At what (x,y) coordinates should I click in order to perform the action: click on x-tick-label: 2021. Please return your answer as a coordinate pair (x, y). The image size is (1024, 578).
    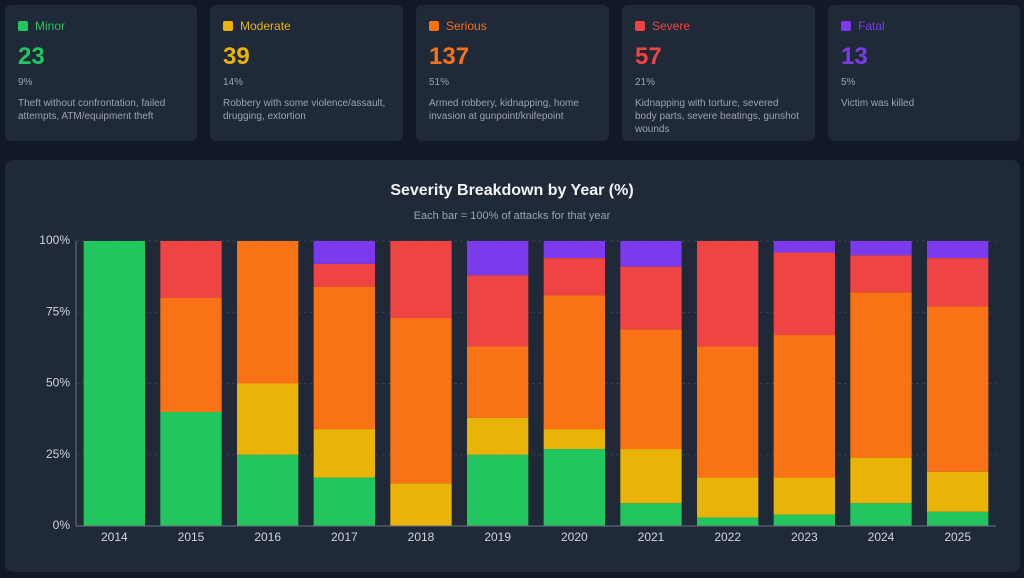
    Looking at the image, I should click on (651, 537).